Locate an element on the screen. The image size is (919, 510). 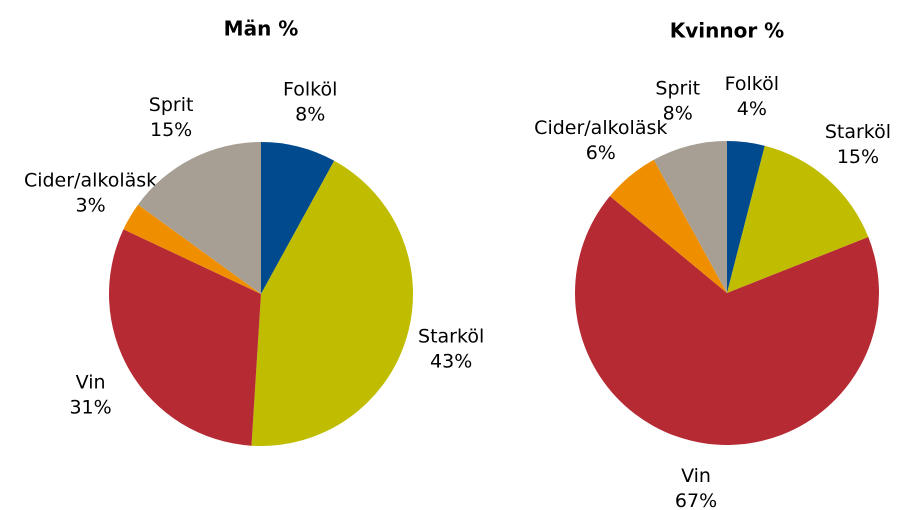
chart-title: Män % is located at coordinates (261, 29).